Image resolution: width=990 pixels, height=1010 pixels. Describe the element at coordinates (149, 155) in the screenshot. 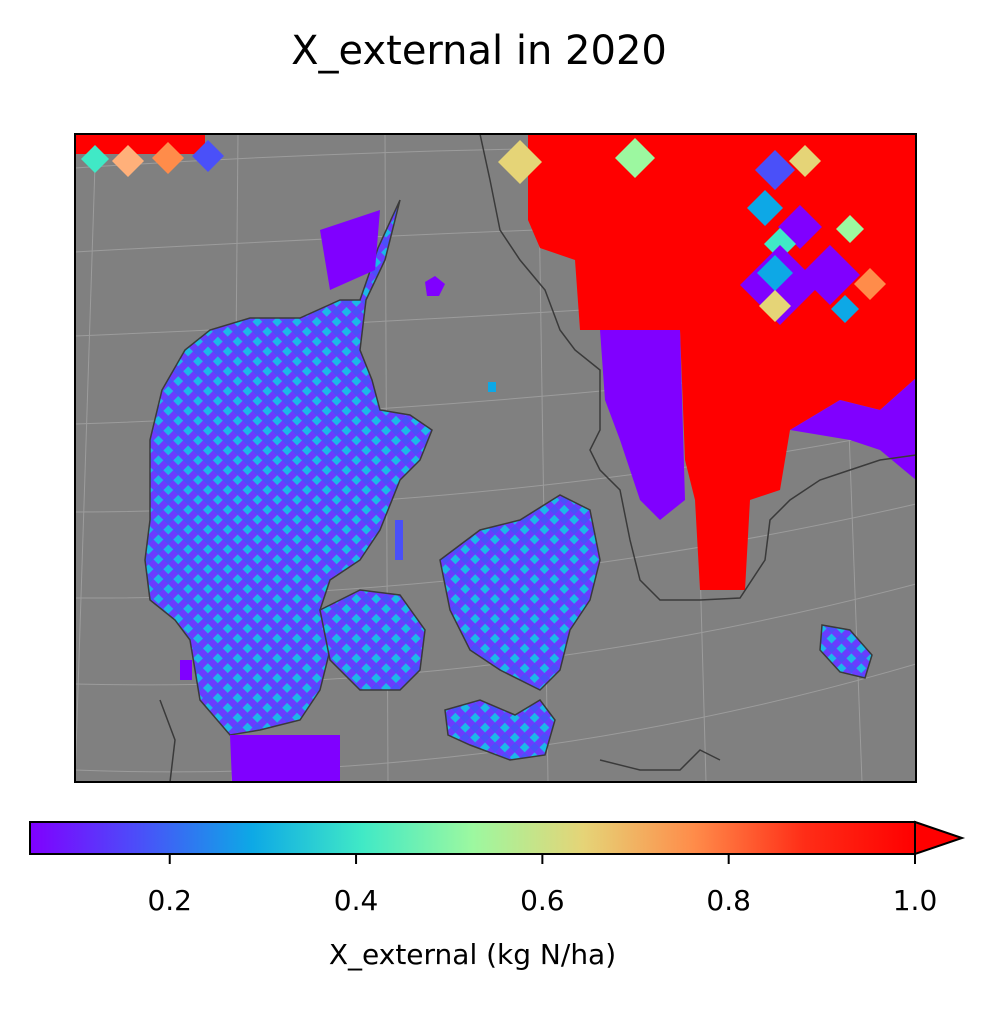

I see `north-strip` at that location.